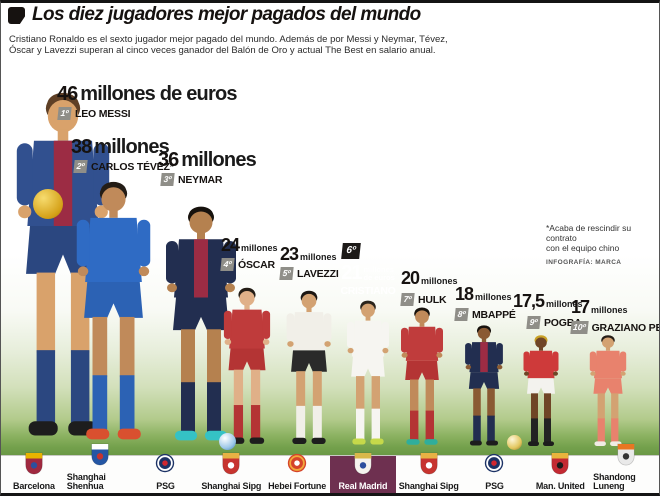  I want to click on club-cell-1: Barcelona, so click(34, 472).